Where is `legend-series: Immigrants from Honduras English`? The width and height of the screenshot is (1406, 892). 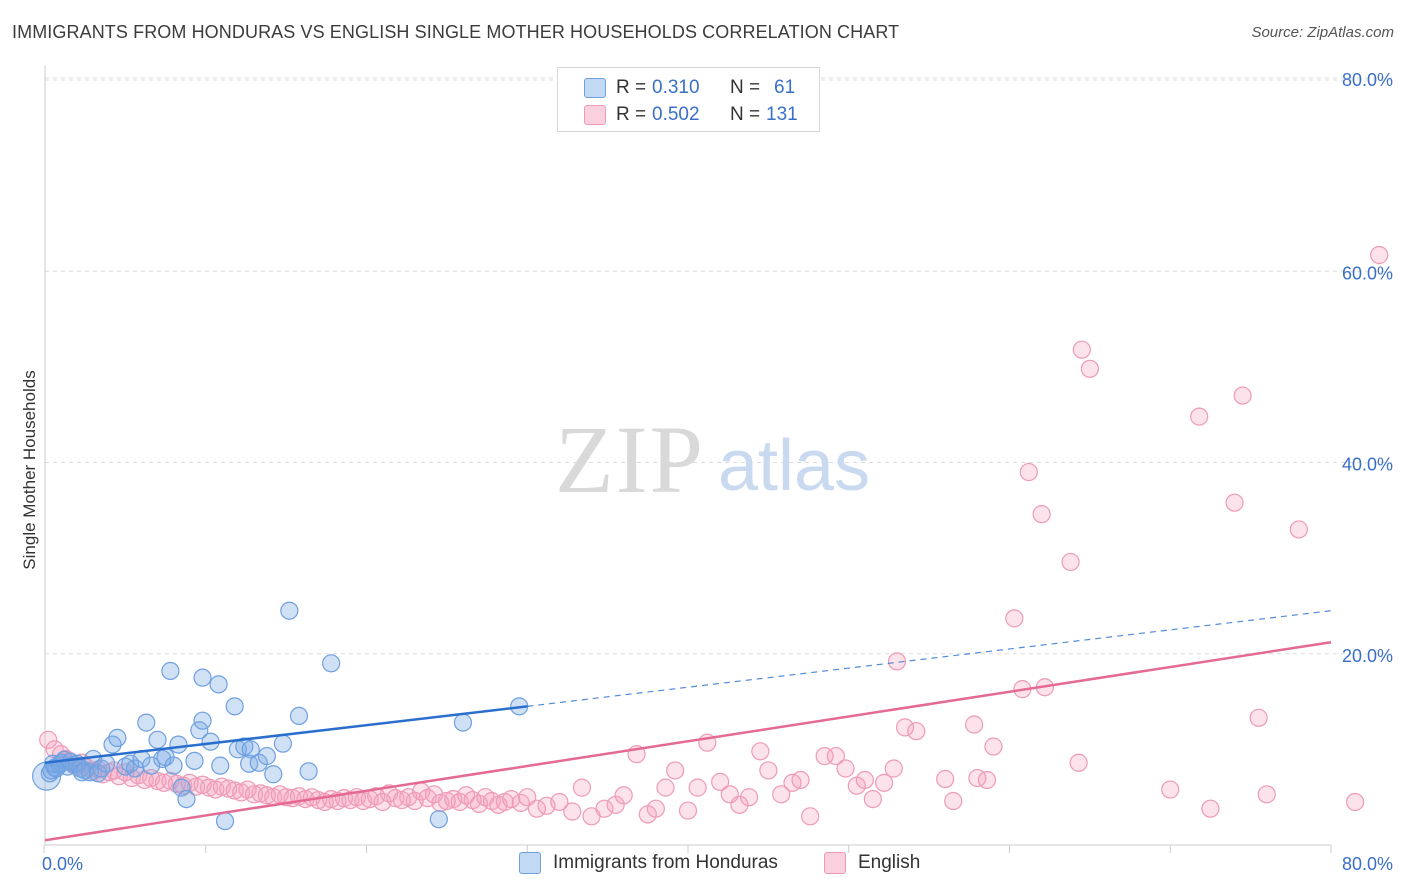 legend-series: Immigrants from Honduras English is located at coordinates (703, 865).